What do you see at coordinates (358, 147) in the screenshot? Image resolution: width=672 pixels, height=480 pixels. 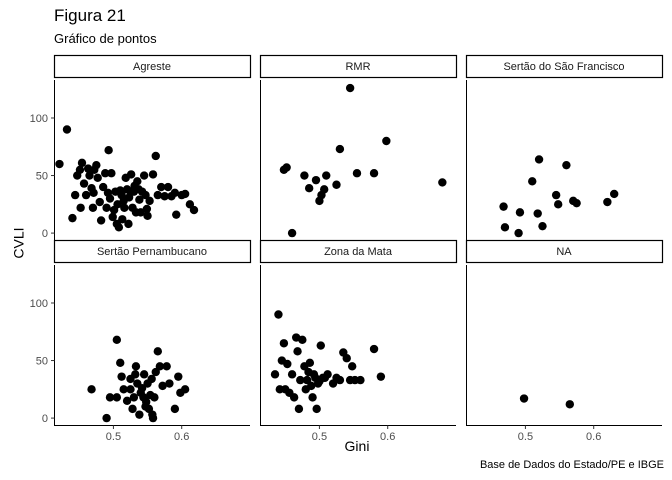 I see `panel-rmr: RMR` at bounding box center [358, 147].